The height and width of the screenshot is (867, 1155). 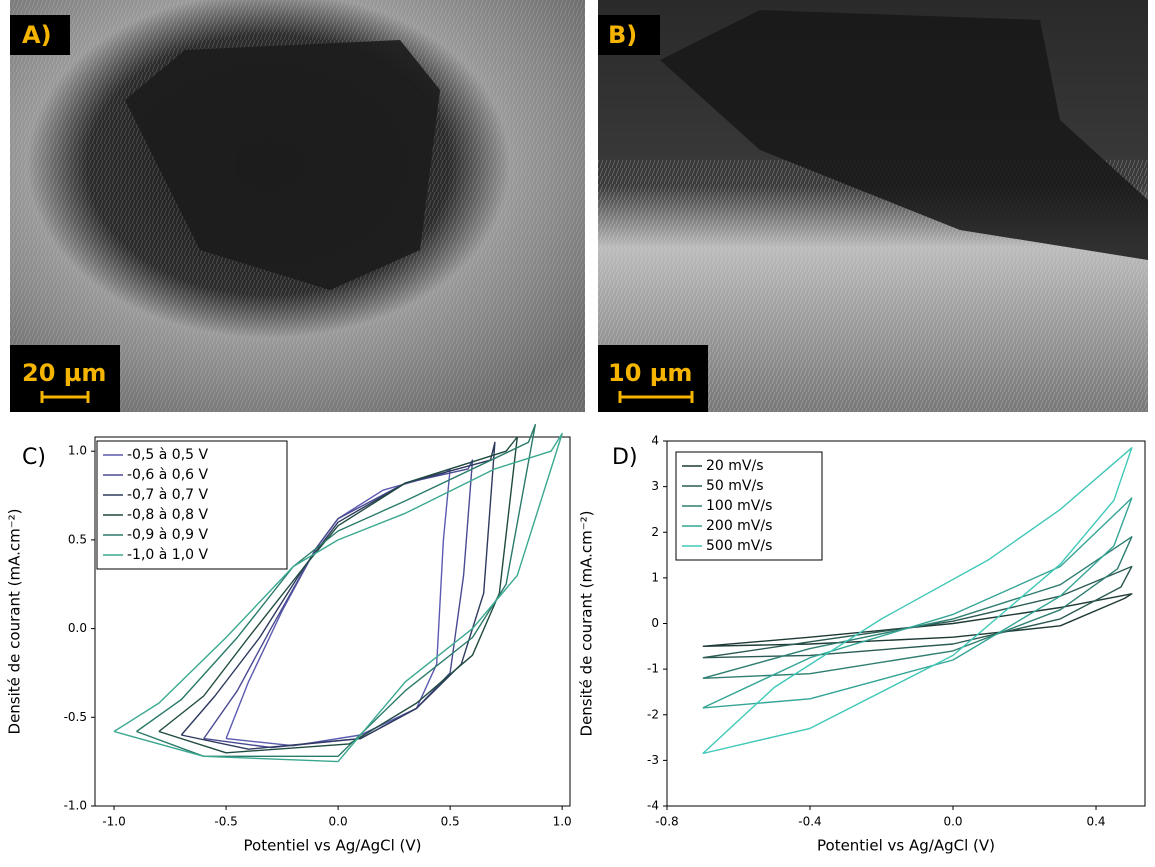 I want to click on legend-label: 500 mV/s, so click(x=739, y=546).